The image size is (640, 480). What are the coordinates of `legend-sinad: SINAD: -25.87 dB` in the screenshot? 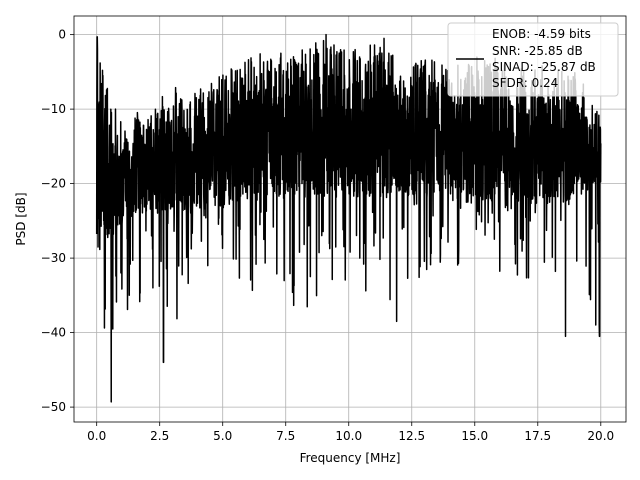 It's located at (544, 67).